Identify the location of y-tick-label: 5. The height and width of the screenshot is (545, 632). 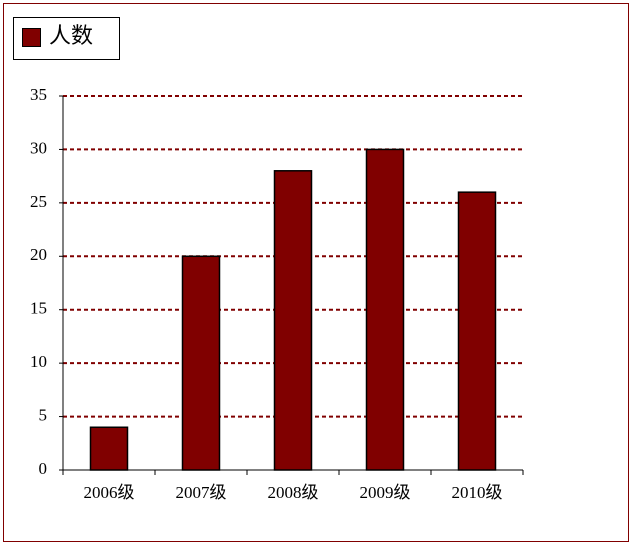
(43, 414).